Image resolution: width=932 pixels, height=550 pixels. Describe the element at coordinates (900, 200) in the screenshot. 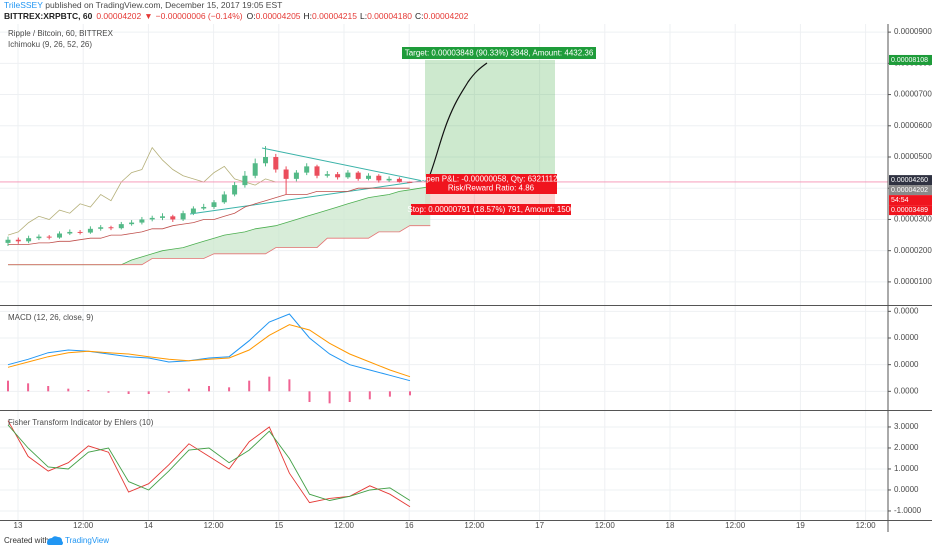

I see `countdown-label: 54:54` at that location.